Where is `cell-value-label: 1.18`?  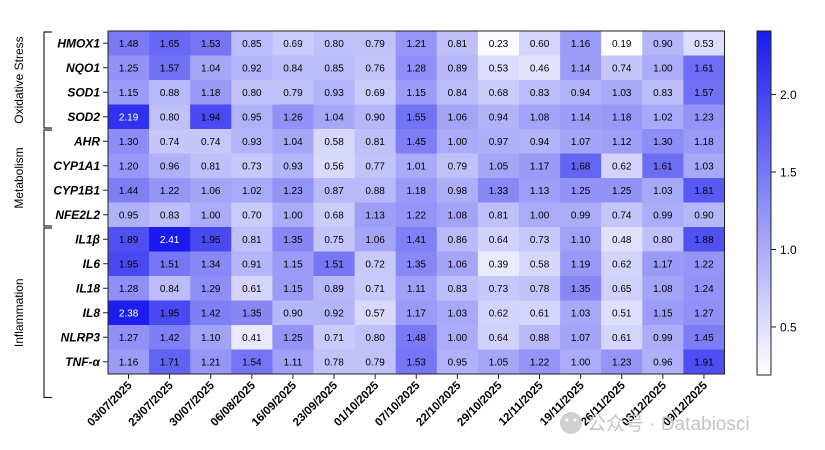 cell-value-label: 1.18 is located at coordinates (417, 191).